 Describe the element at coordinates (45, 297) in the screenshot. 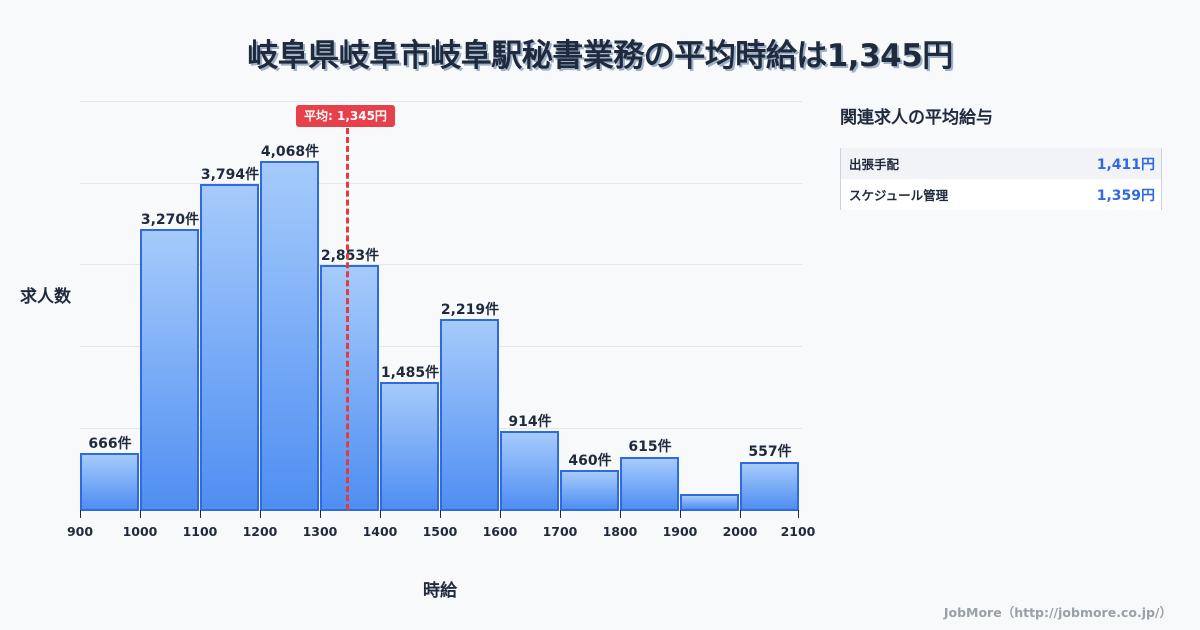

I see `y-axis-label: 求人数` at that location.